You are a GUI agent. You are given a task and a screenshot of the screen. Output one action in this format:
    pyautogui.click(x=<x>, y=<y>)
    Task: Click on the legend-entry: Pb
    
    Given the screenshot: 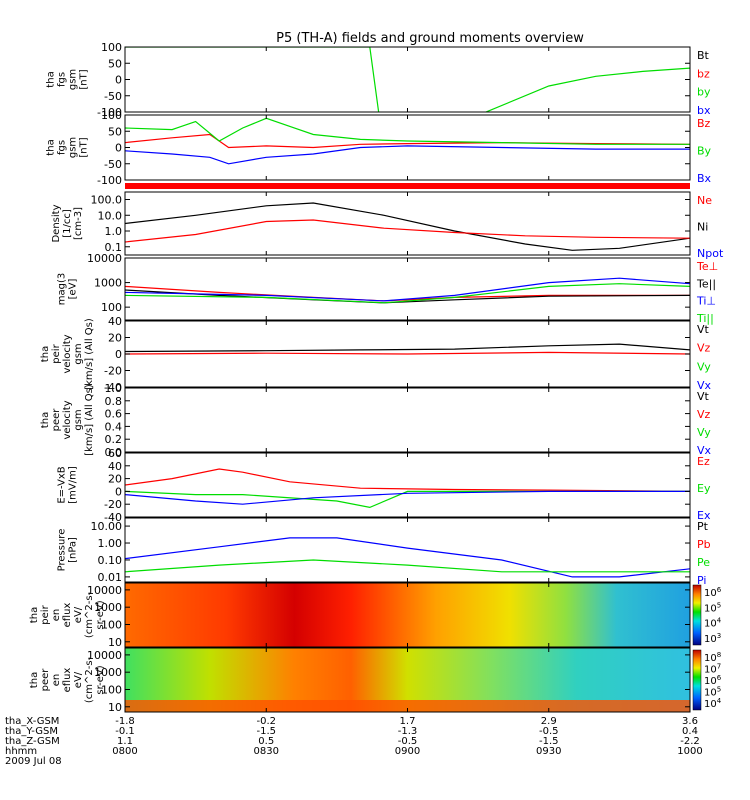 What is the action you would take?
    pyautogui.click(x=704, y=544)
    